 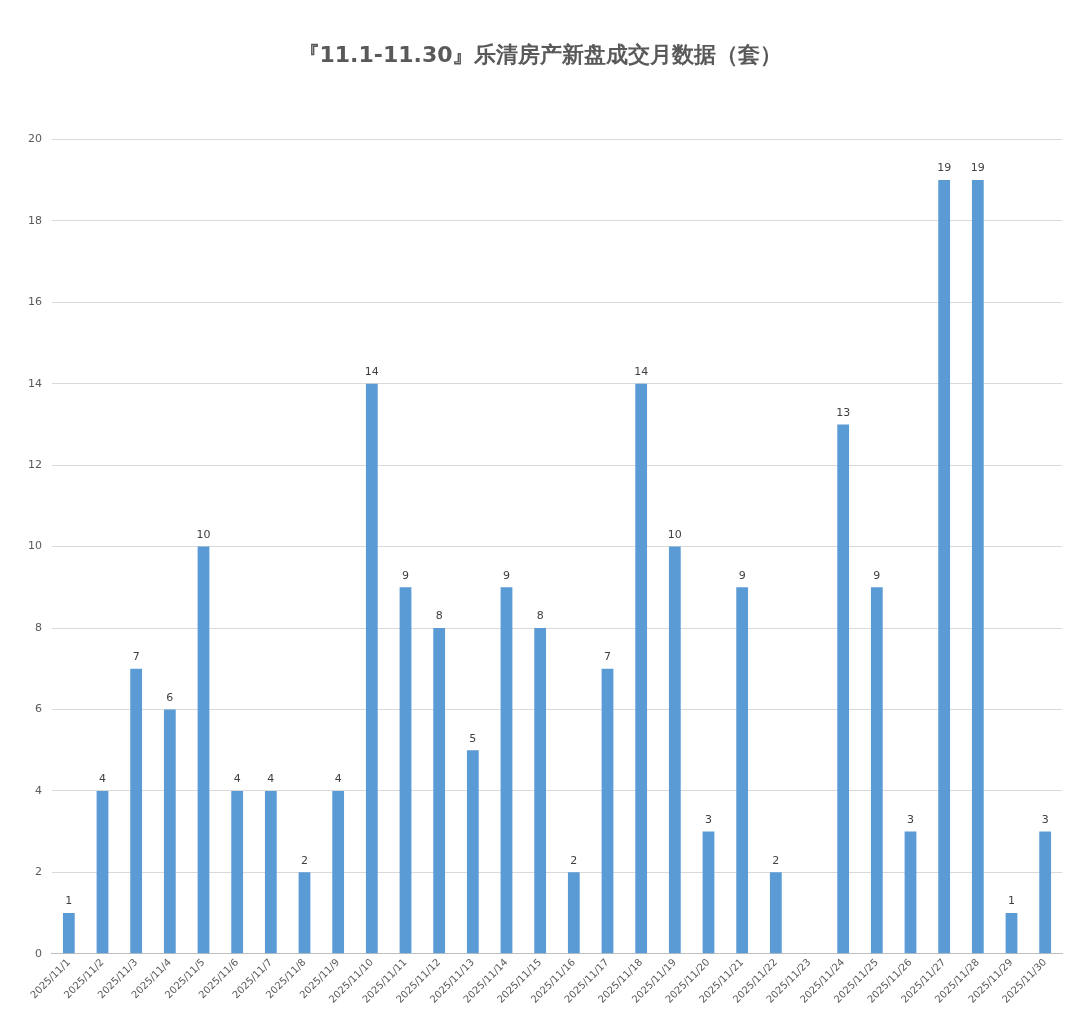 What do you see at coordinates (35, 383) in the screenshot?
I see `y-tick-label: 14` at bounding box center [35, 383].